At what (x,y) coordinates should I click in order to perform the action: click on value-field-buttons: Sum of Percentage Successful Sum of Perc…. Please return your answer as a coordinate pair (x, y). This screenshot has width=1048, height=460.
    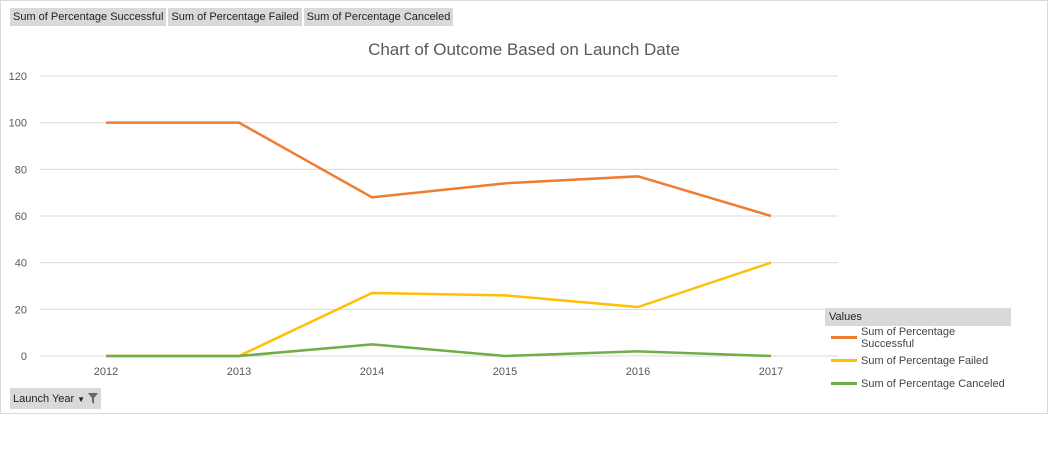
    Looking at the image, I should click on (232, 17).